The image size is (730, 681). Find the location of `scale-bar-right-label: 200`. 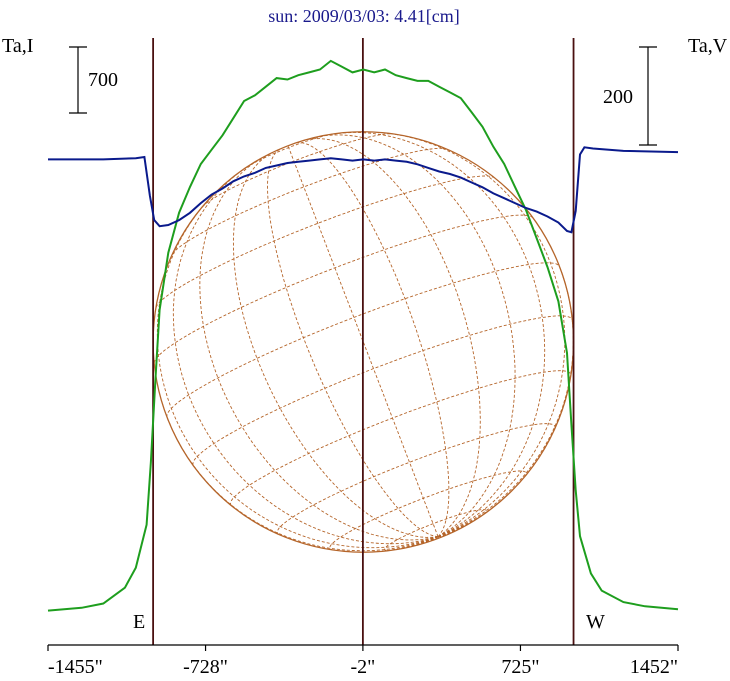

scale-bar-right-label: 200 is located at coordinates (618, 97).